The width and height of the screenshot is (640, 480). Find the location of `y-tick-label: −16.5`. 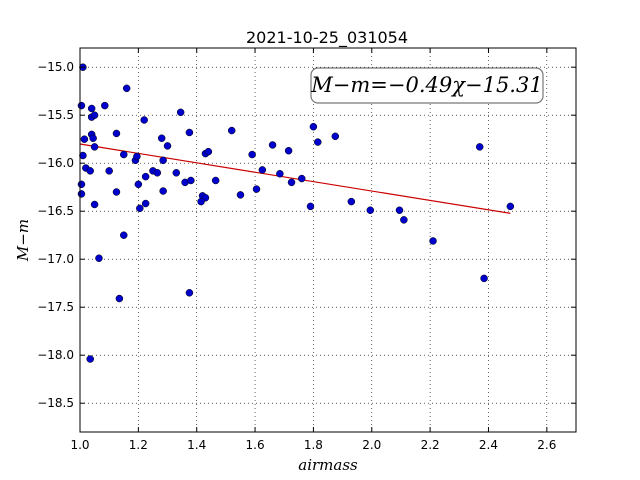

y-tick-label: −16.5 is located at coordinates (55, 211).